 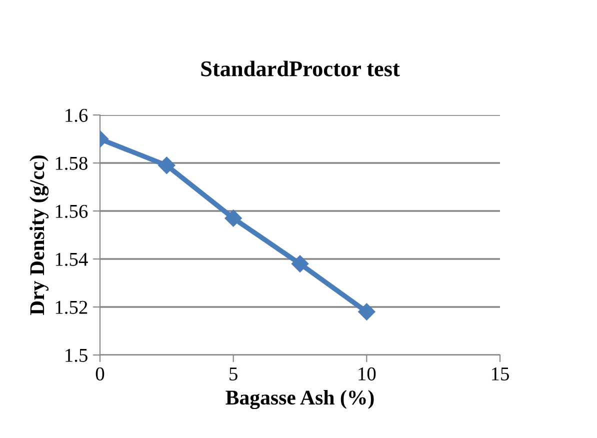 What do you see at coordinates (234, 374) in the screenshot?
I see `x-tick-label: 5` at bounding box center [234, 374].